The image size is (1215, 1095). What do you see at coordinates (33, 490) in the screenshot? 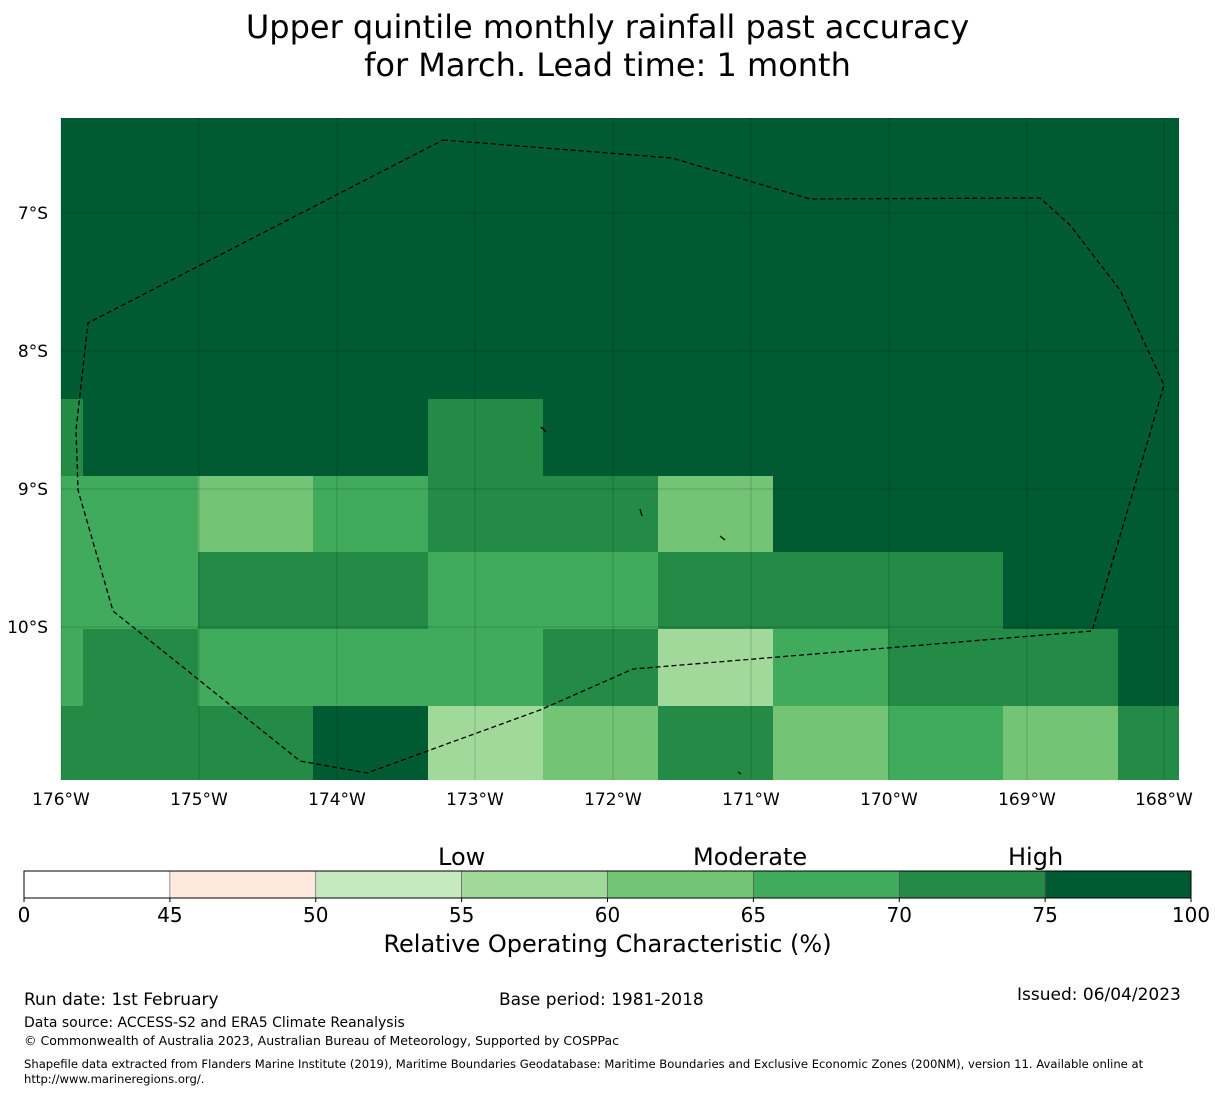
I see `latitude-tick-label: 9°S` at bounding box center [33, 490].